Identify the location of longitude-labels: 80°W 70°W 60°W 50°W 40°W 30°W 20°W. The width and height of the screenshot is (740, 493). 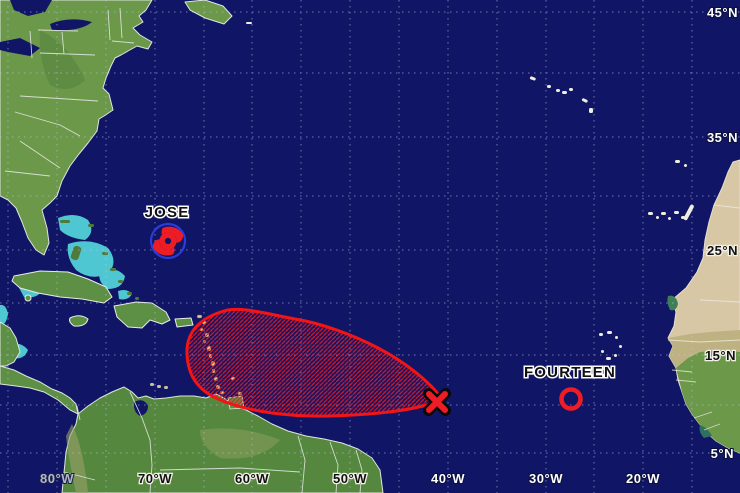
(350, 479).